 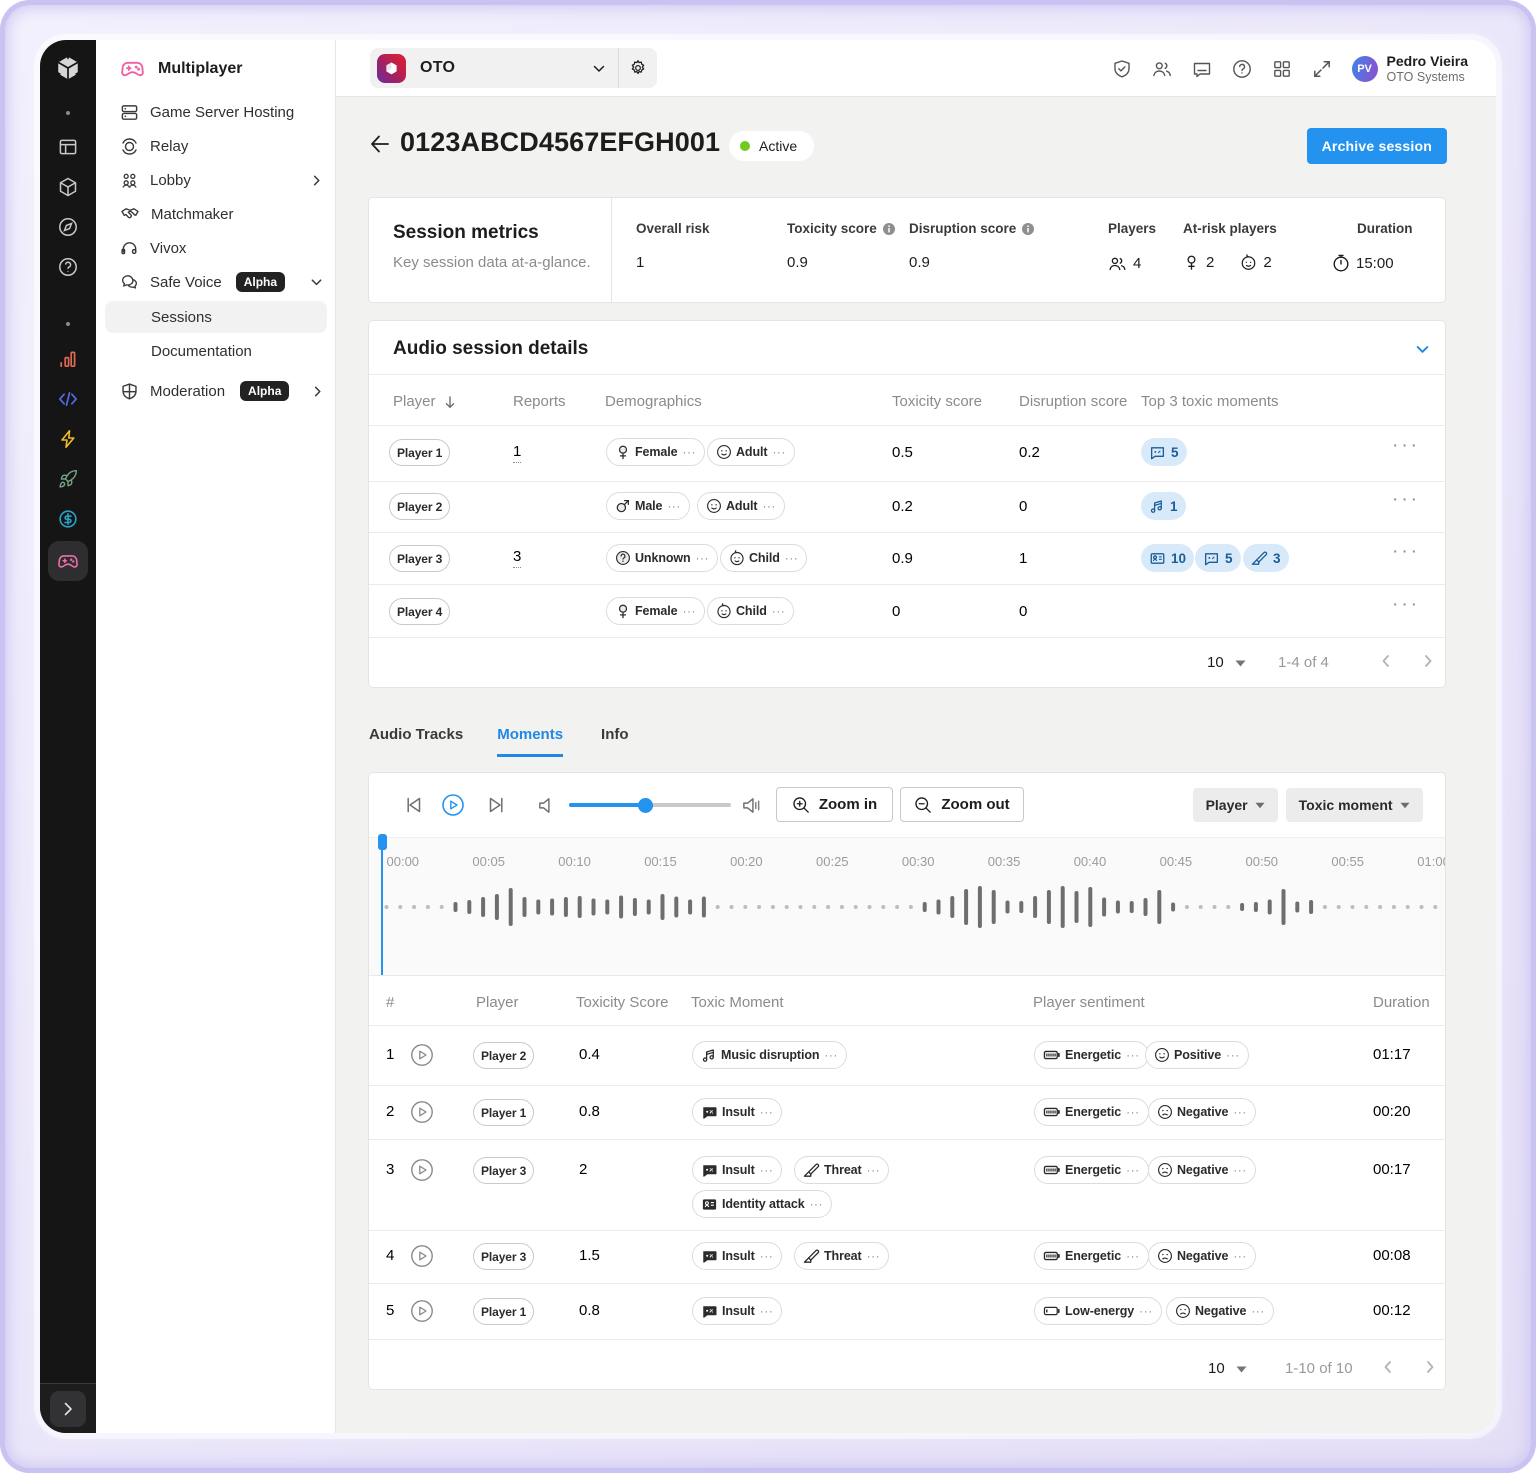 I want to click on svg-text: 00:30, so click(x=918, y=861).